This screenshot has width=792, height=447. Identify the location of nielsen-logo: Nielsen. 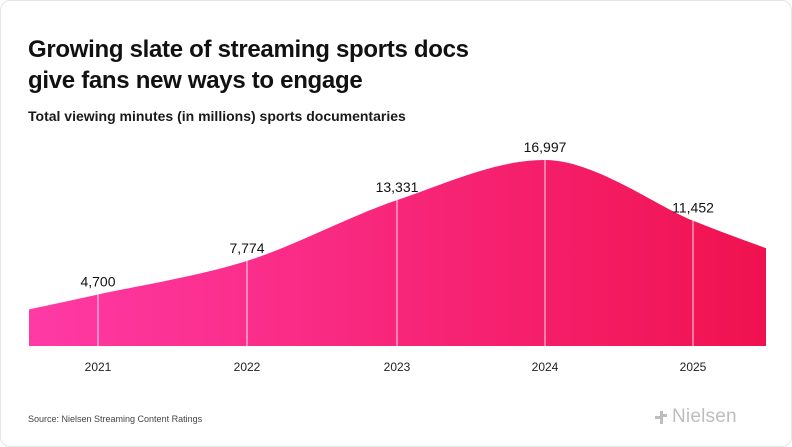
(696, 417).